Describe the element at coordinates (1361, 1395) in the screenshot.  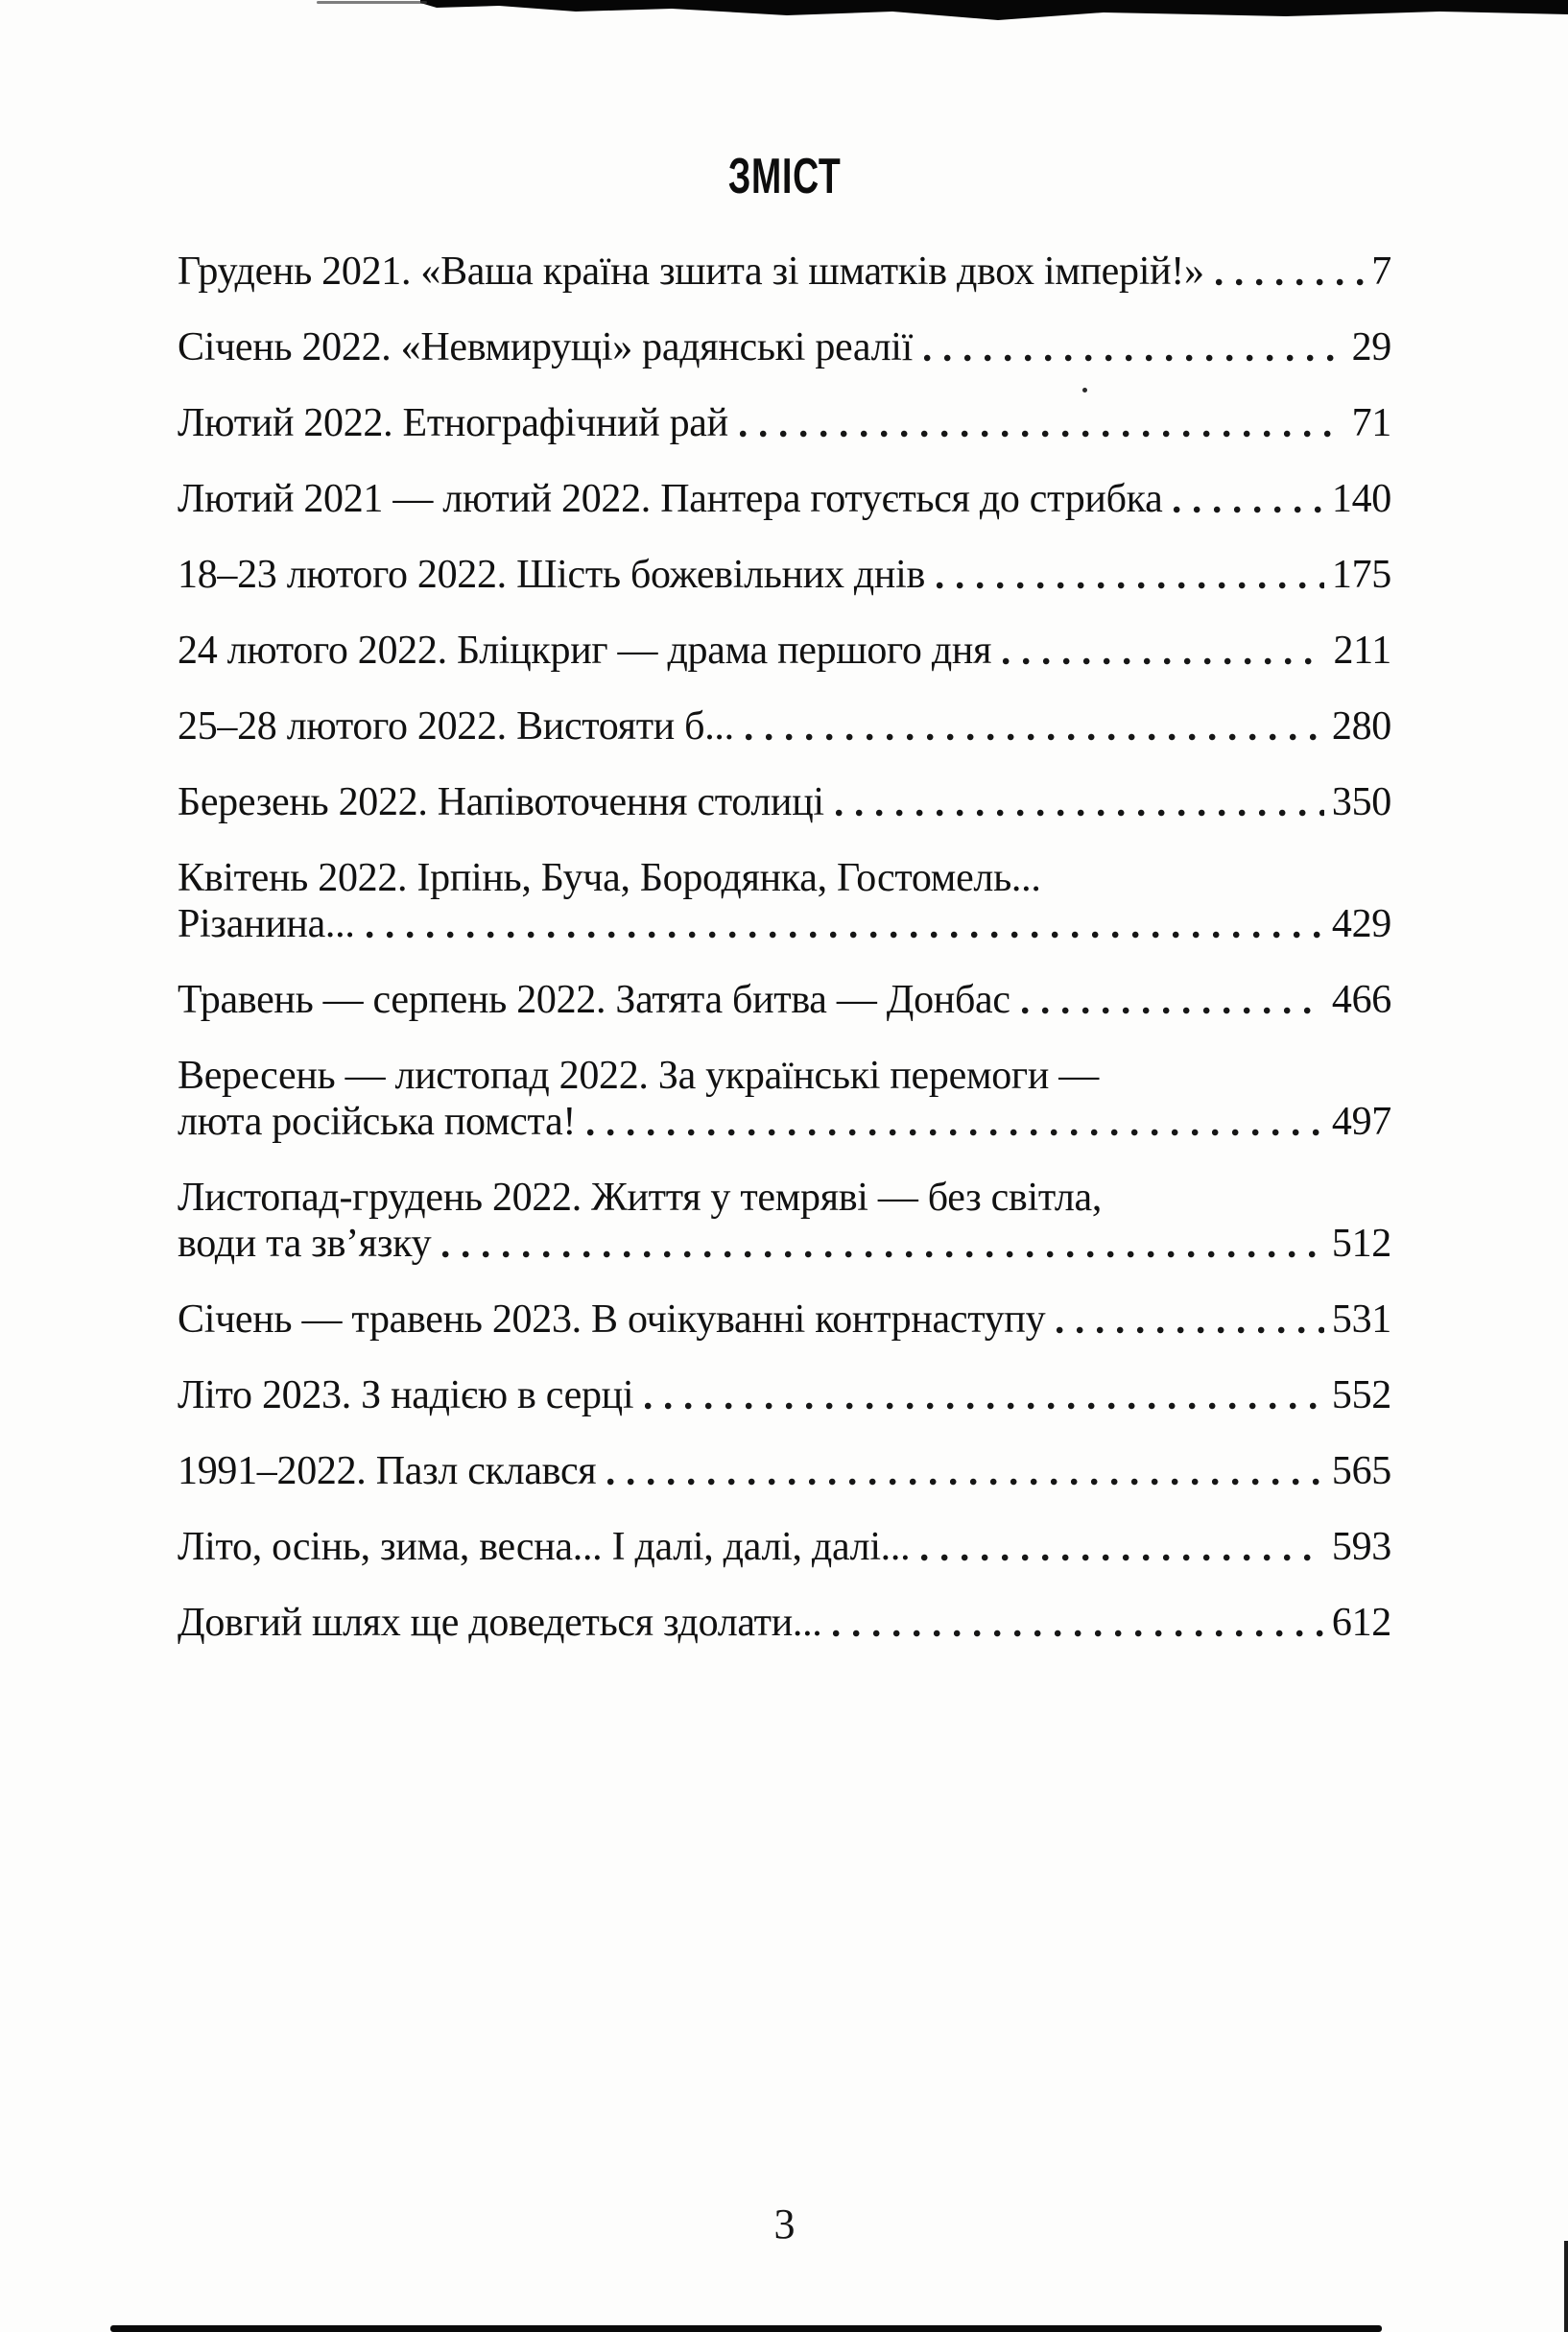
I see `toc-entry-page: 552` at that location.